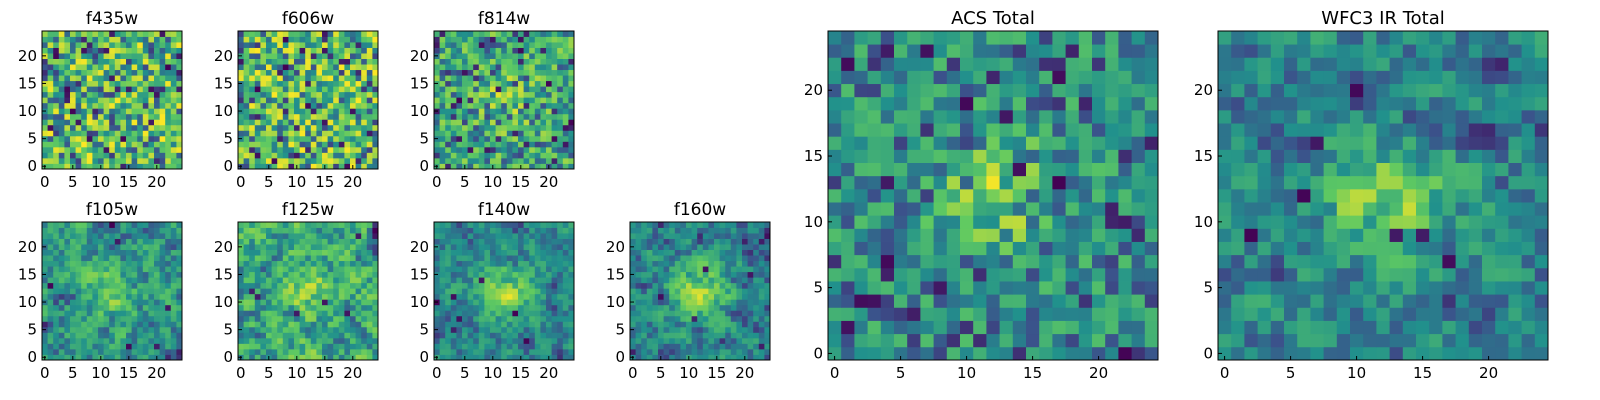  What do you see at coordinates (424, 166) in the screenshot?
I see `y-tick-label: 0` at bounding box center [424, 166].